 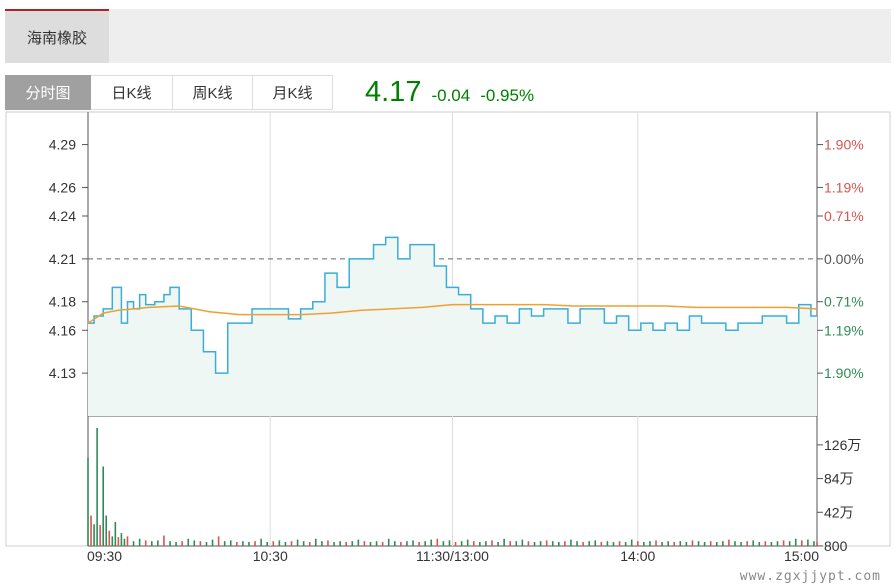 What do you see at coordinates (393, 92) in the screenshot?
I see `current-price: 4.17` at bounding box center [393, 92].